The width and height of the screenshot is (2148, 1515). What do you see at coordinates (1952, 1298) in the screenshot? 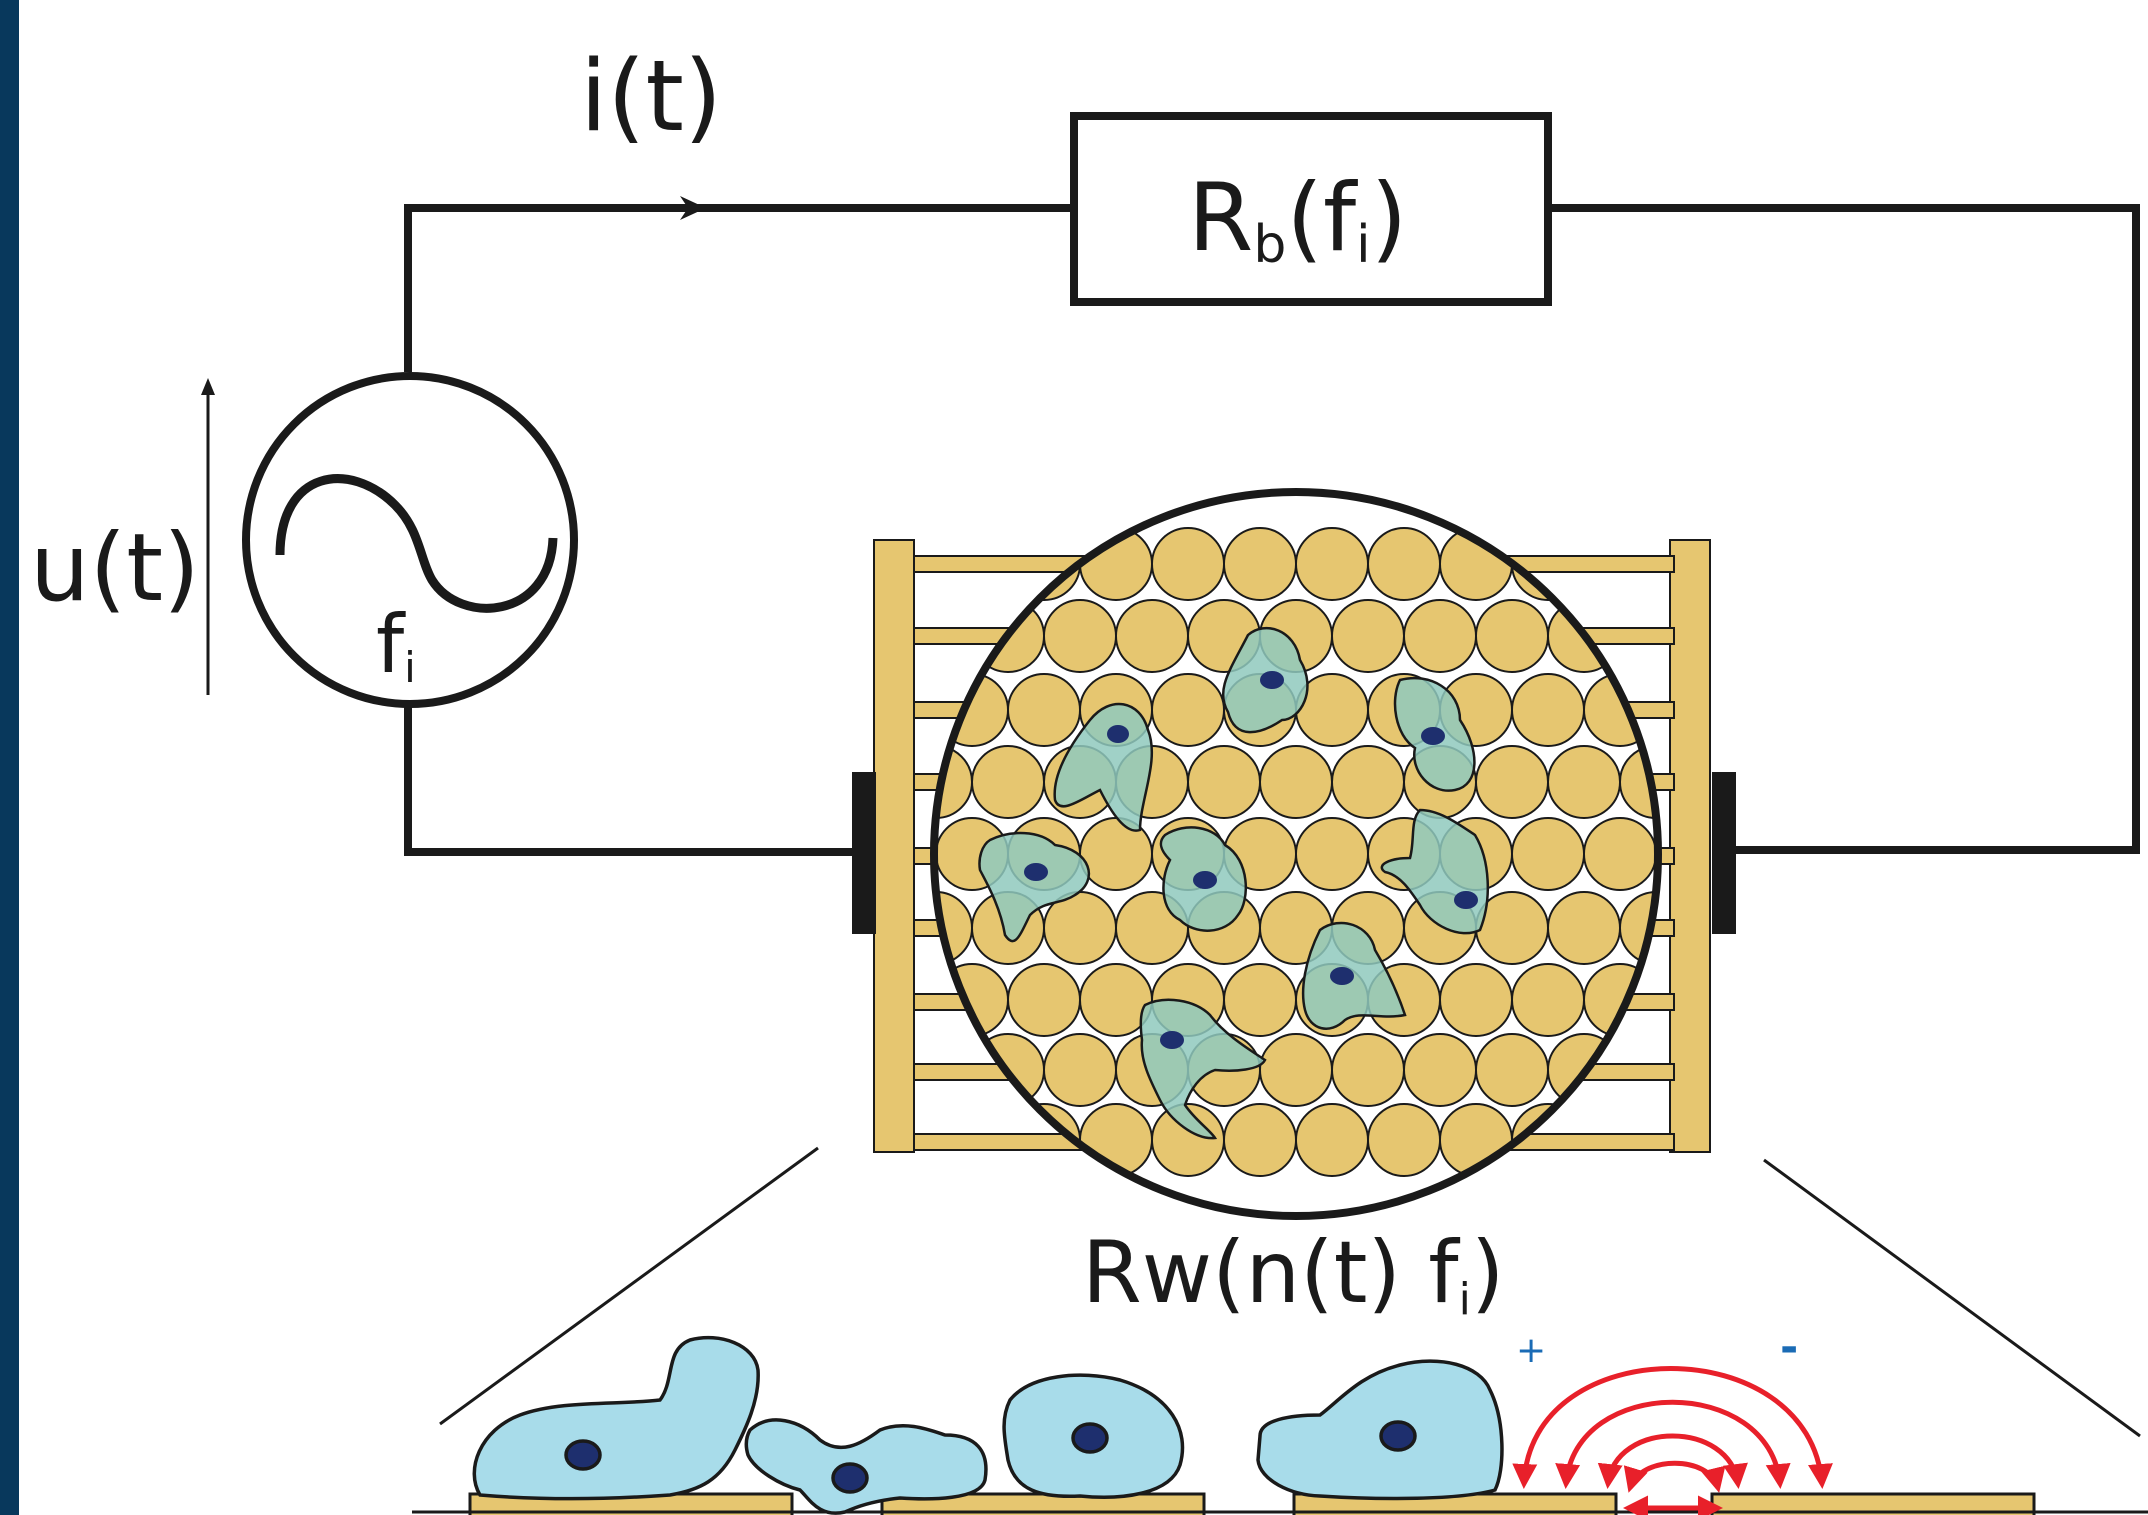
I see `zoom-line-right` at bounding box center [1952, 1298].